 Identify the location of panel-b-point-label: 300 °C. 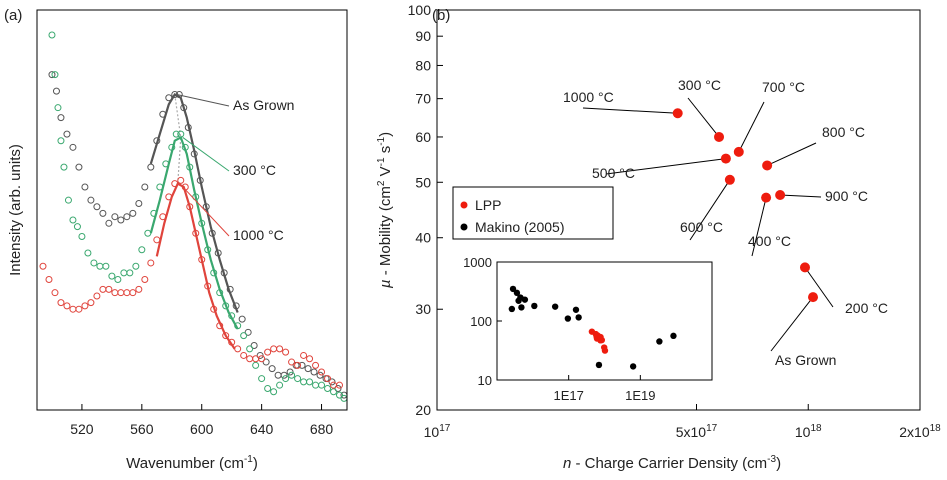
(699, 85).